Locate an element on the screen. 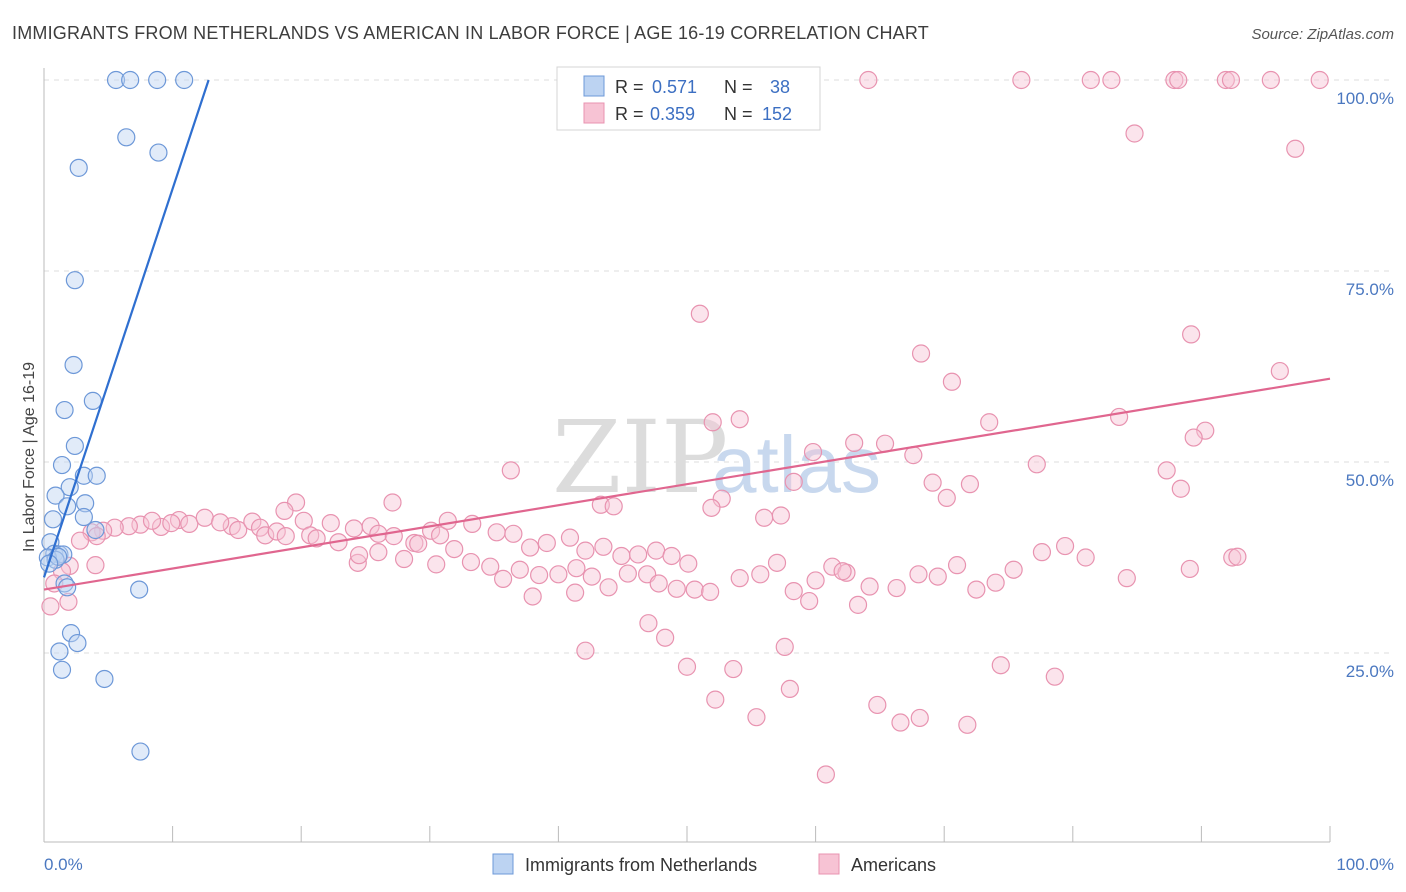 This screenshot has height=892, width=1406. y-tick-label: 100.0% is located at coordinates (1365, 98).